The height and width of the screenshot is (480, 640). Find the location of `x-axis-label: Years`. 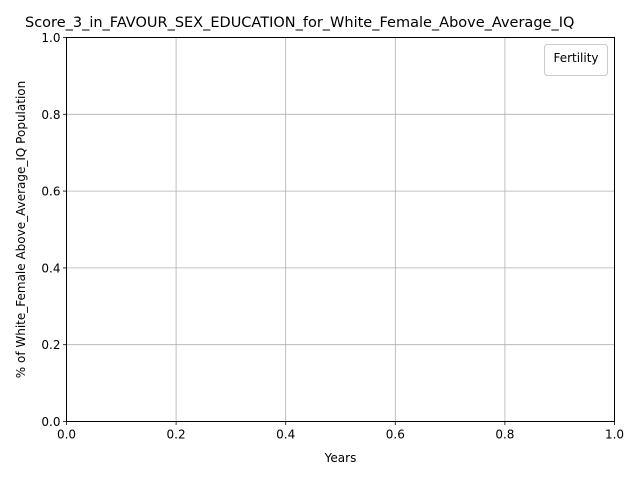

x-axis-label: Years is located at coordinates (340, 458).